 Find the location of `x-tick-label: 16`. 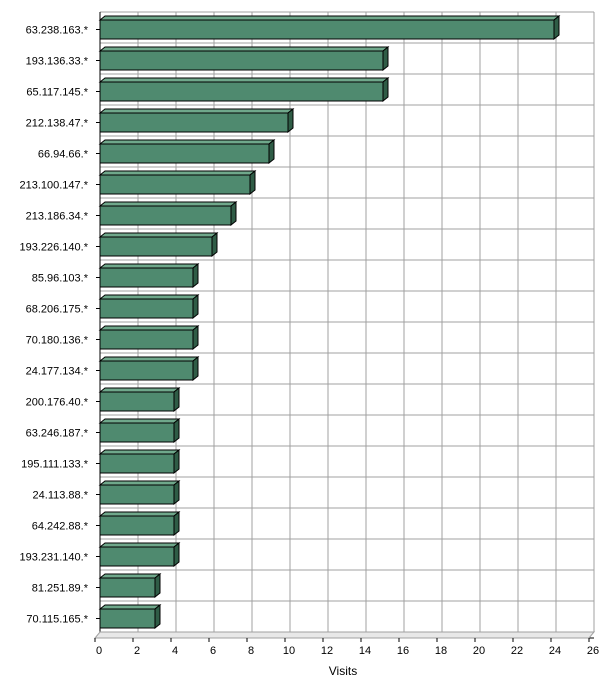

x-tick-label: 16 is located at coordinates (403, 651).